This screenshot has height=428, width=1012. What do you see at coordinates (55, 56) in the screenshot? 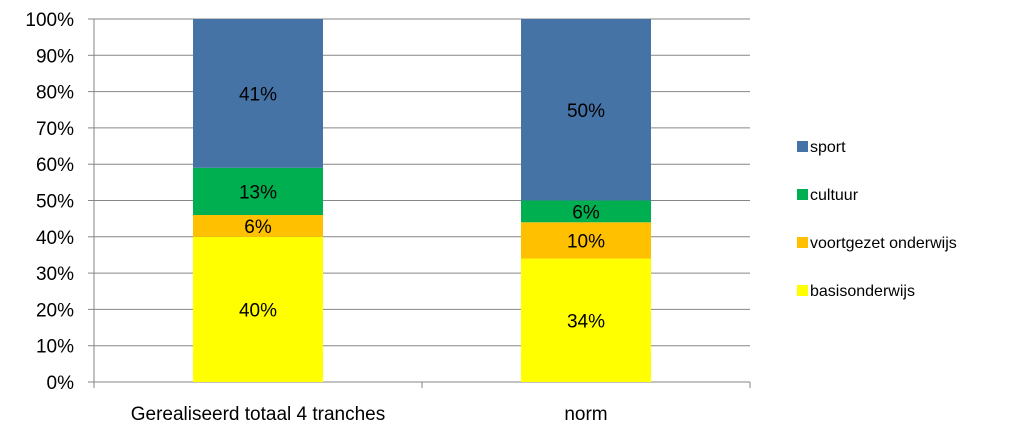
I see `y-tick-label: 90%` at bounding box center [55, 56].